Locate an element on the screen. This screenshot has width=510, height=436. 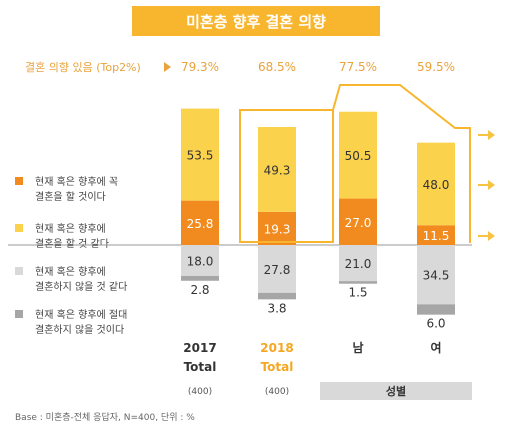
category-label: 2018 is located at coordinates (276, 348).